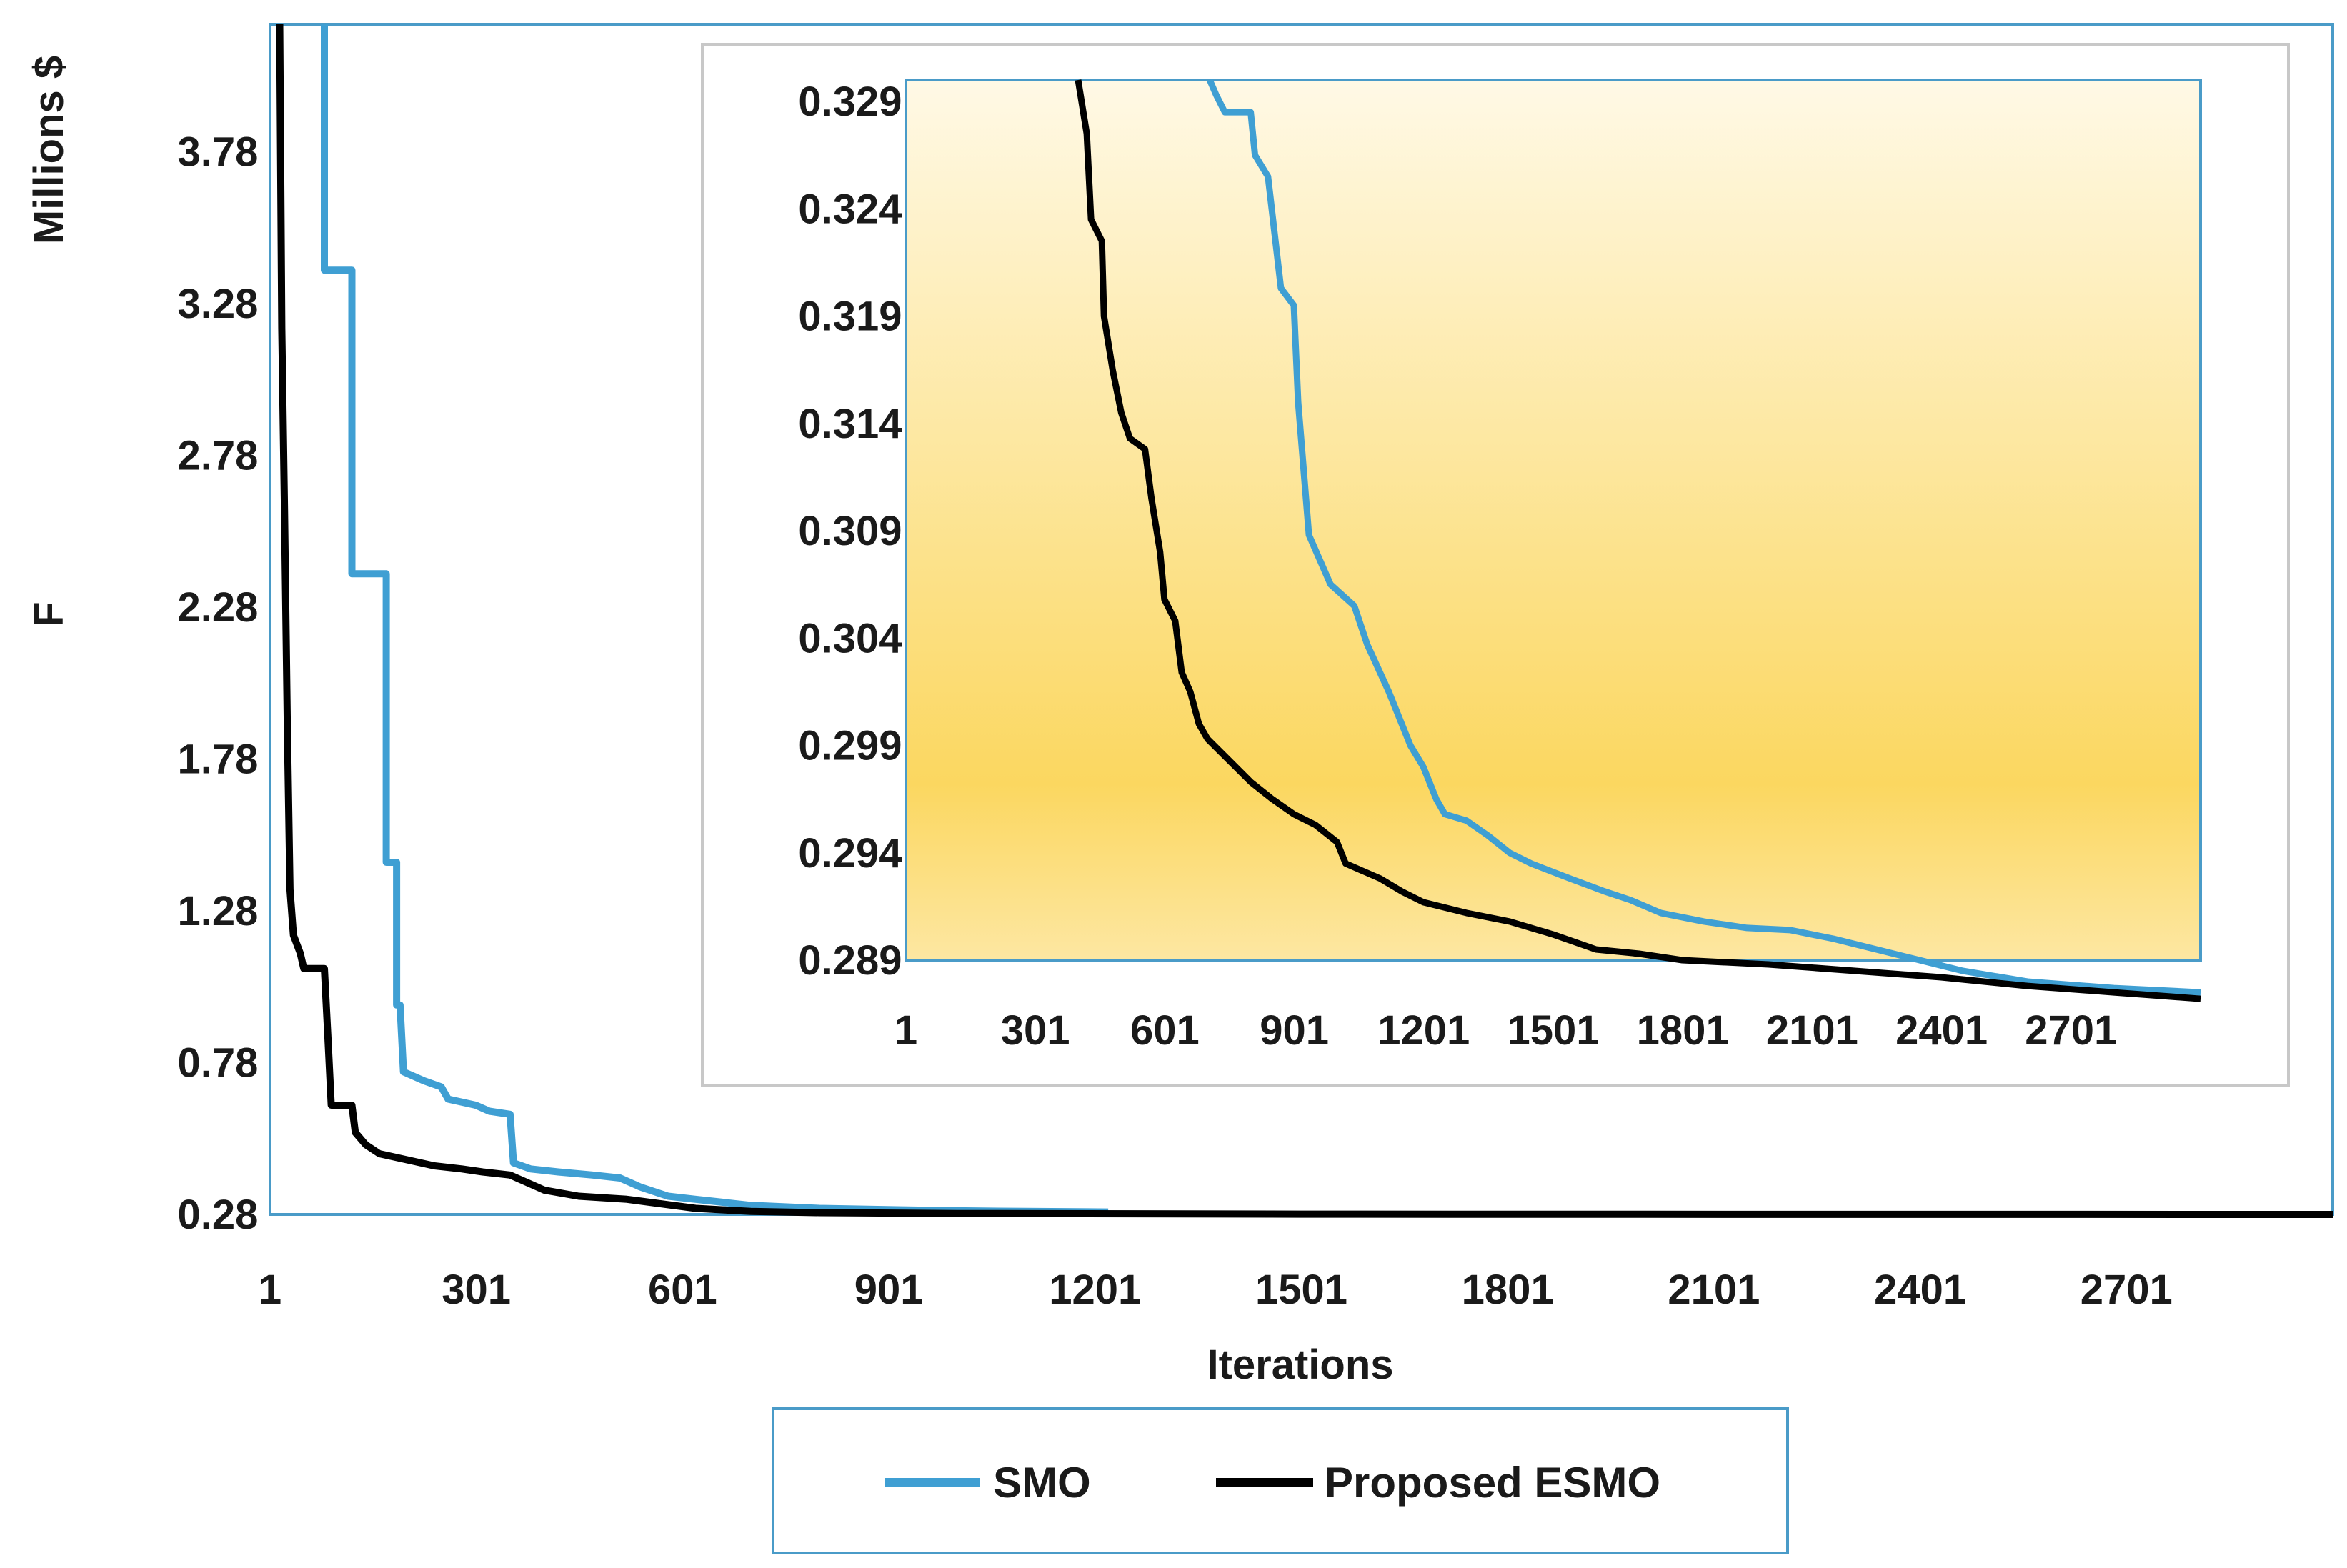  What do you see at coordinates (1301, 1290) in the screenshot?
I see `main-x-tick-label: 1501` at bounding box center [1301, 1290].